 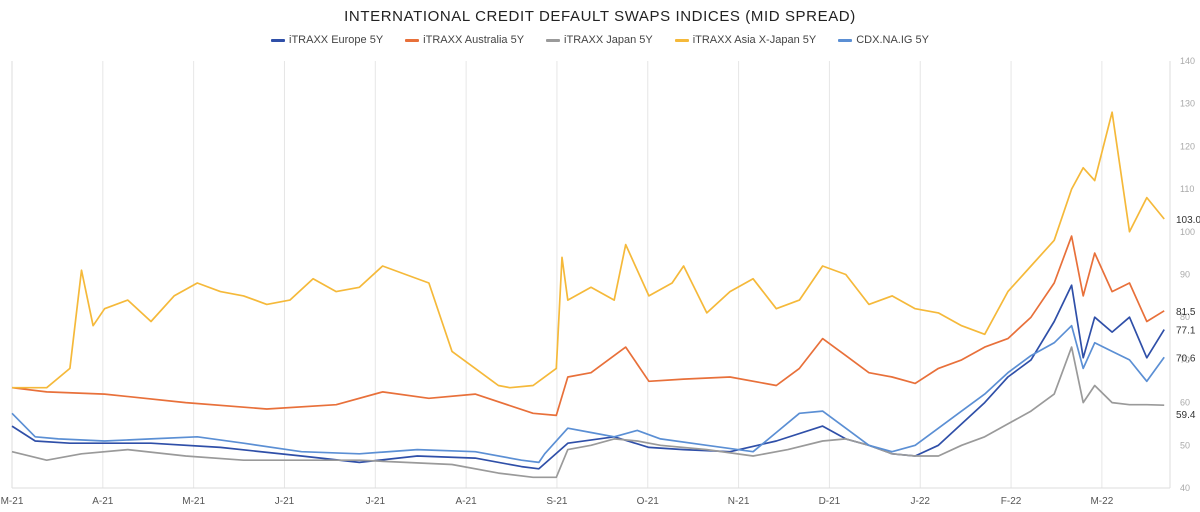 I want to click on x-tick-label: O-21, so click(x=648, y=501).